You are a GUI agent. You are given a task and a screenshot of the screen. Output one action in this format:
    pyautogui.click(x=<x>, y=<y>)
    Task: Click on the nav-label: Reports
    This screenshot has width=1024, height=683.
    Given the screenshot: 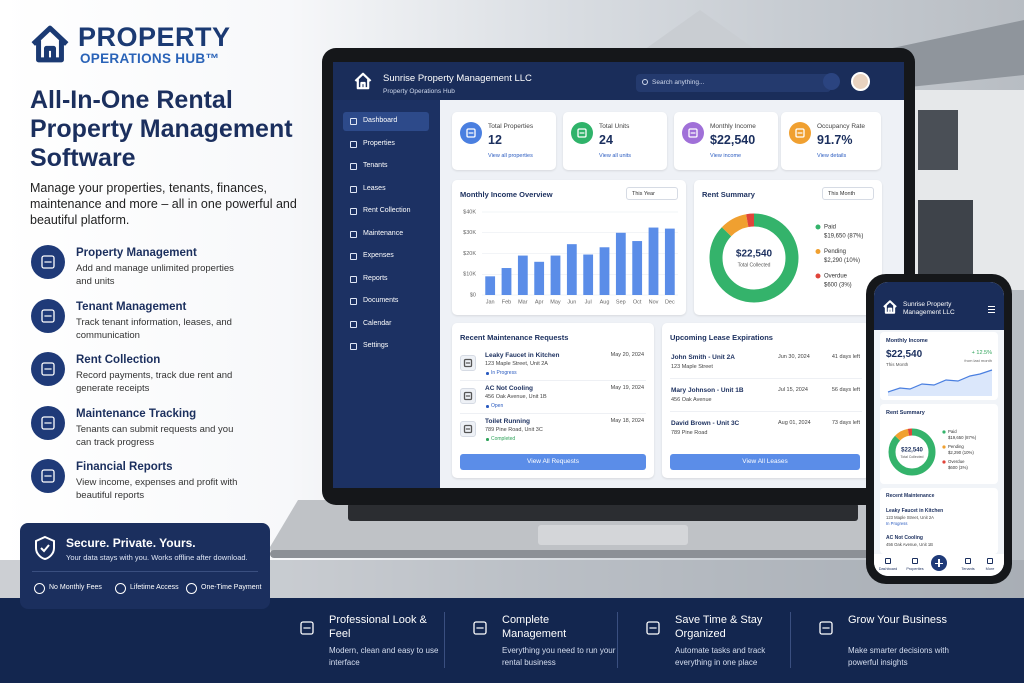 What is the action you would take?
    pyautogui.click(x=375, y=278)
    